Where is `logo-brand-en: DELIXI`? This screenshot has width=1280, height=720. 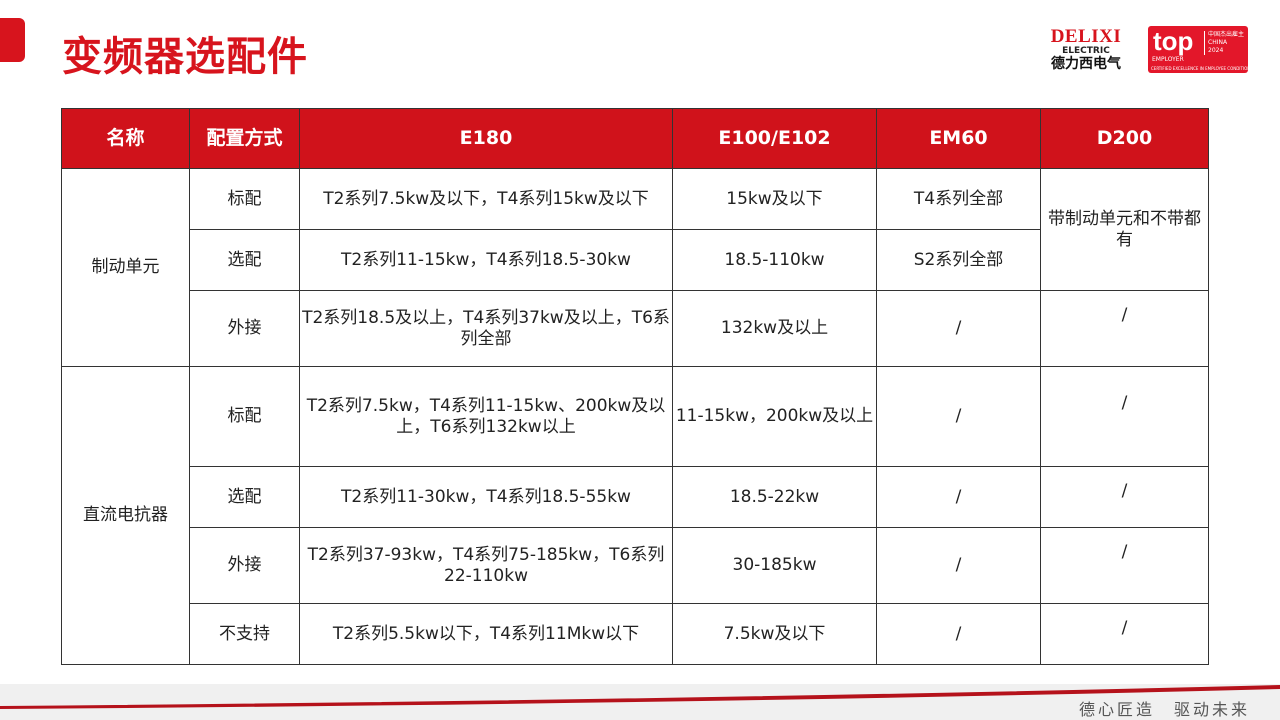
logo-brand-en: DELIXI is located at coordinates (1086, 36).